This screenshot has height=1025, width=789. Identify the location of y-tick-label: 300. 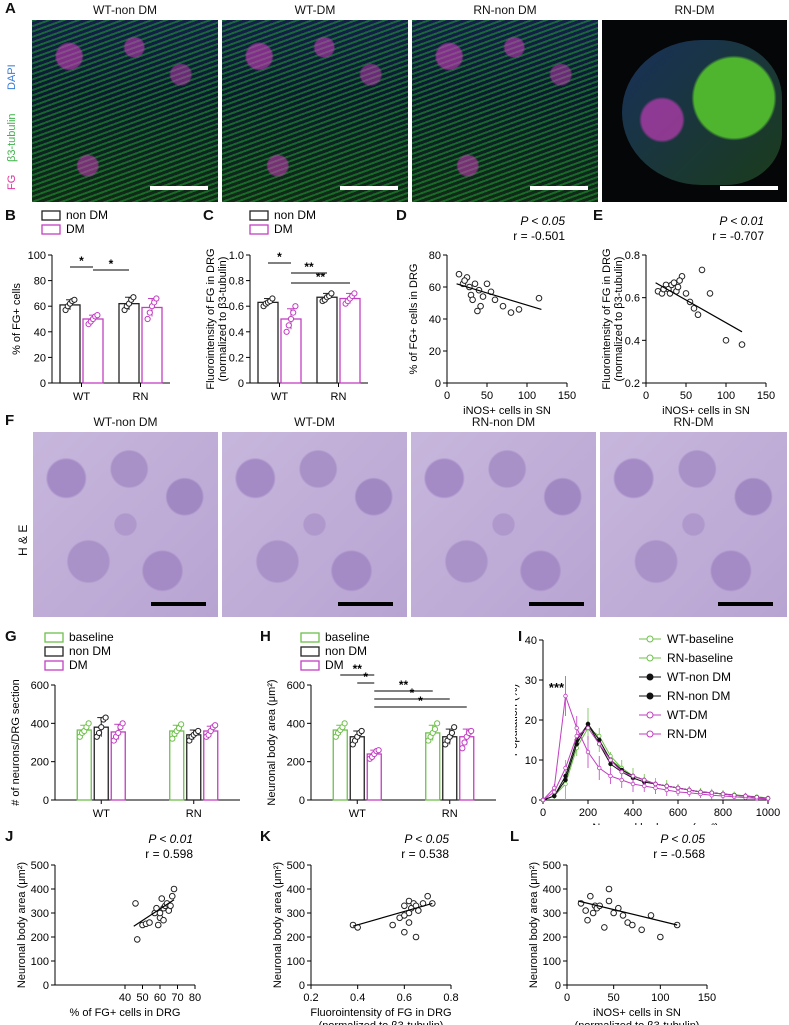
(552, 914).